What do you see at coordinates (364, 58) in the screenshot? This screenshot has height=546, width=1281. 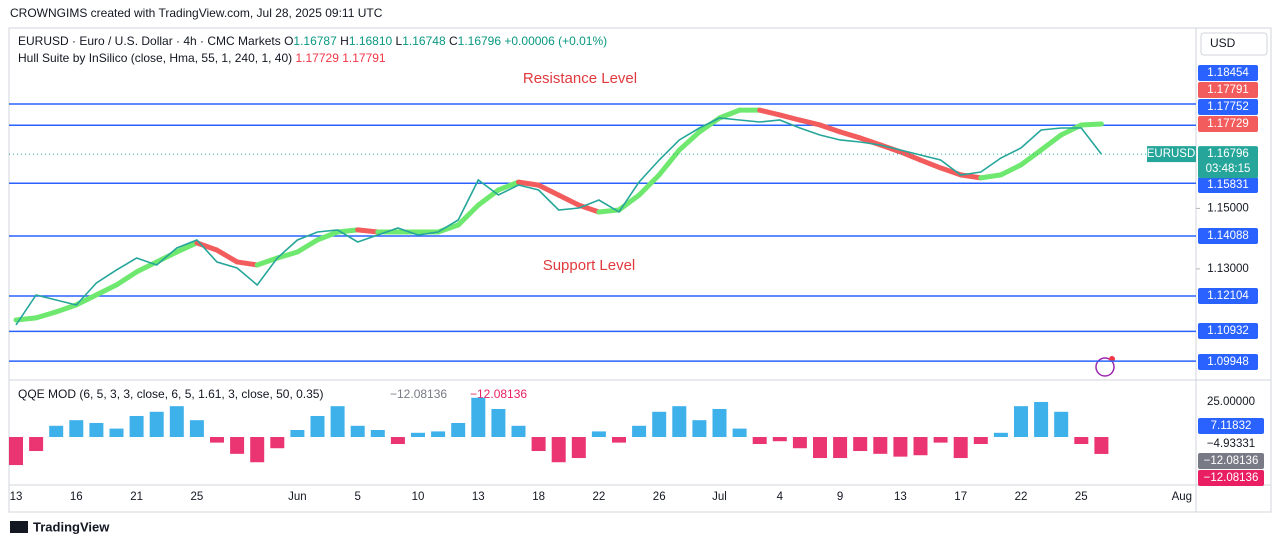 I see `hull-value: 1.17791` at bounding box center [364, 58].